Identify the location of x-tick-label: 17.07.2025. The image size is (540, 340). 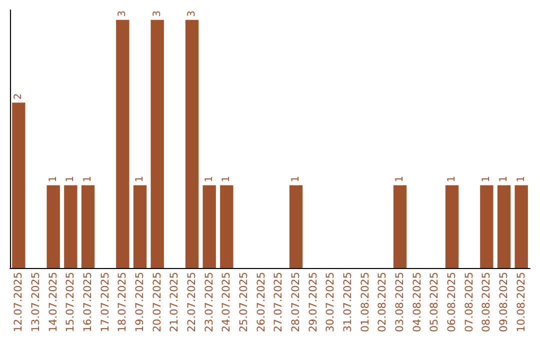
(105, 302).